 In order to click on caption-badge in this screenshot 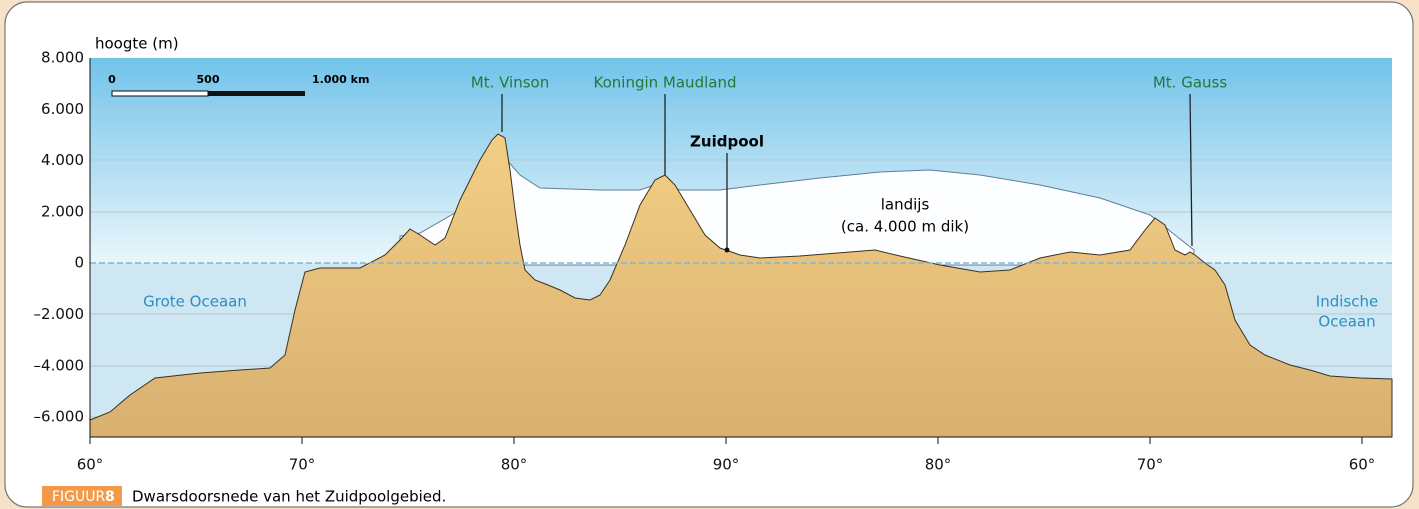, I will do `click(82, 496)`.